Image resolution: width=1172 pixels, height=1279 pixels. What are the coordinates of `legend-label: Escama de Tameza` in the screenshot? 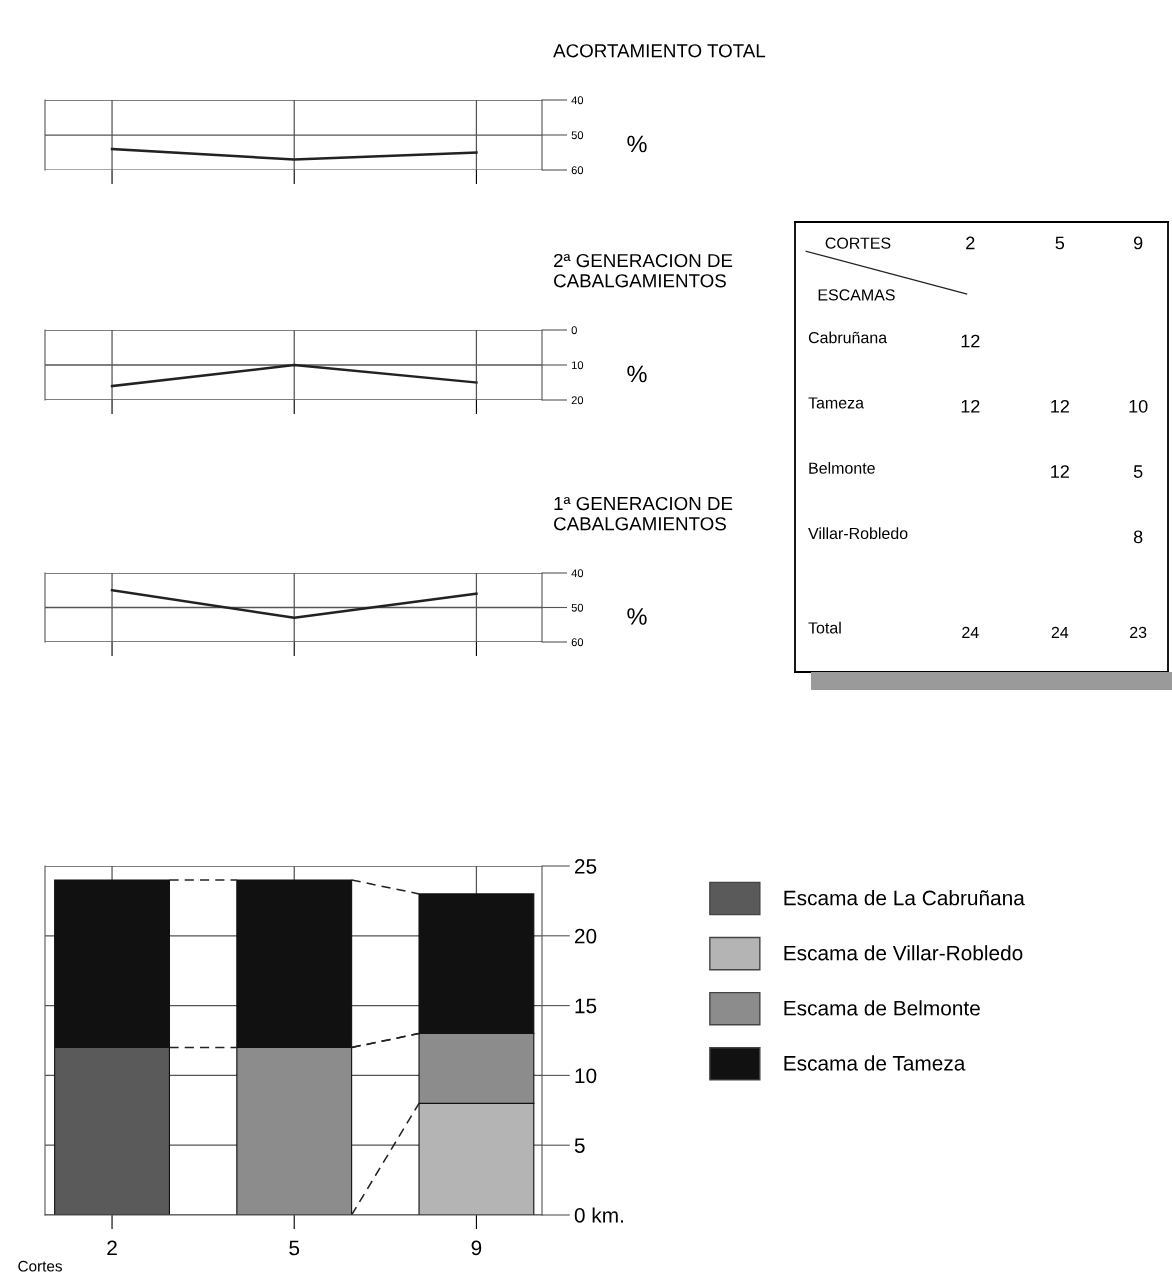 It's located at (875, 1063).